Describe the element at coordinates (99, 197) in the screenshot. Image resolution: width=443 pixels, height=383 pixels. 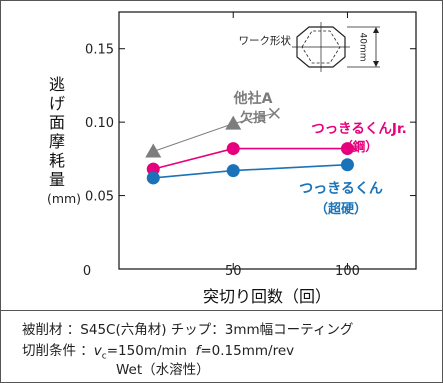
I see `y-tick-label: 0.05` at that location.